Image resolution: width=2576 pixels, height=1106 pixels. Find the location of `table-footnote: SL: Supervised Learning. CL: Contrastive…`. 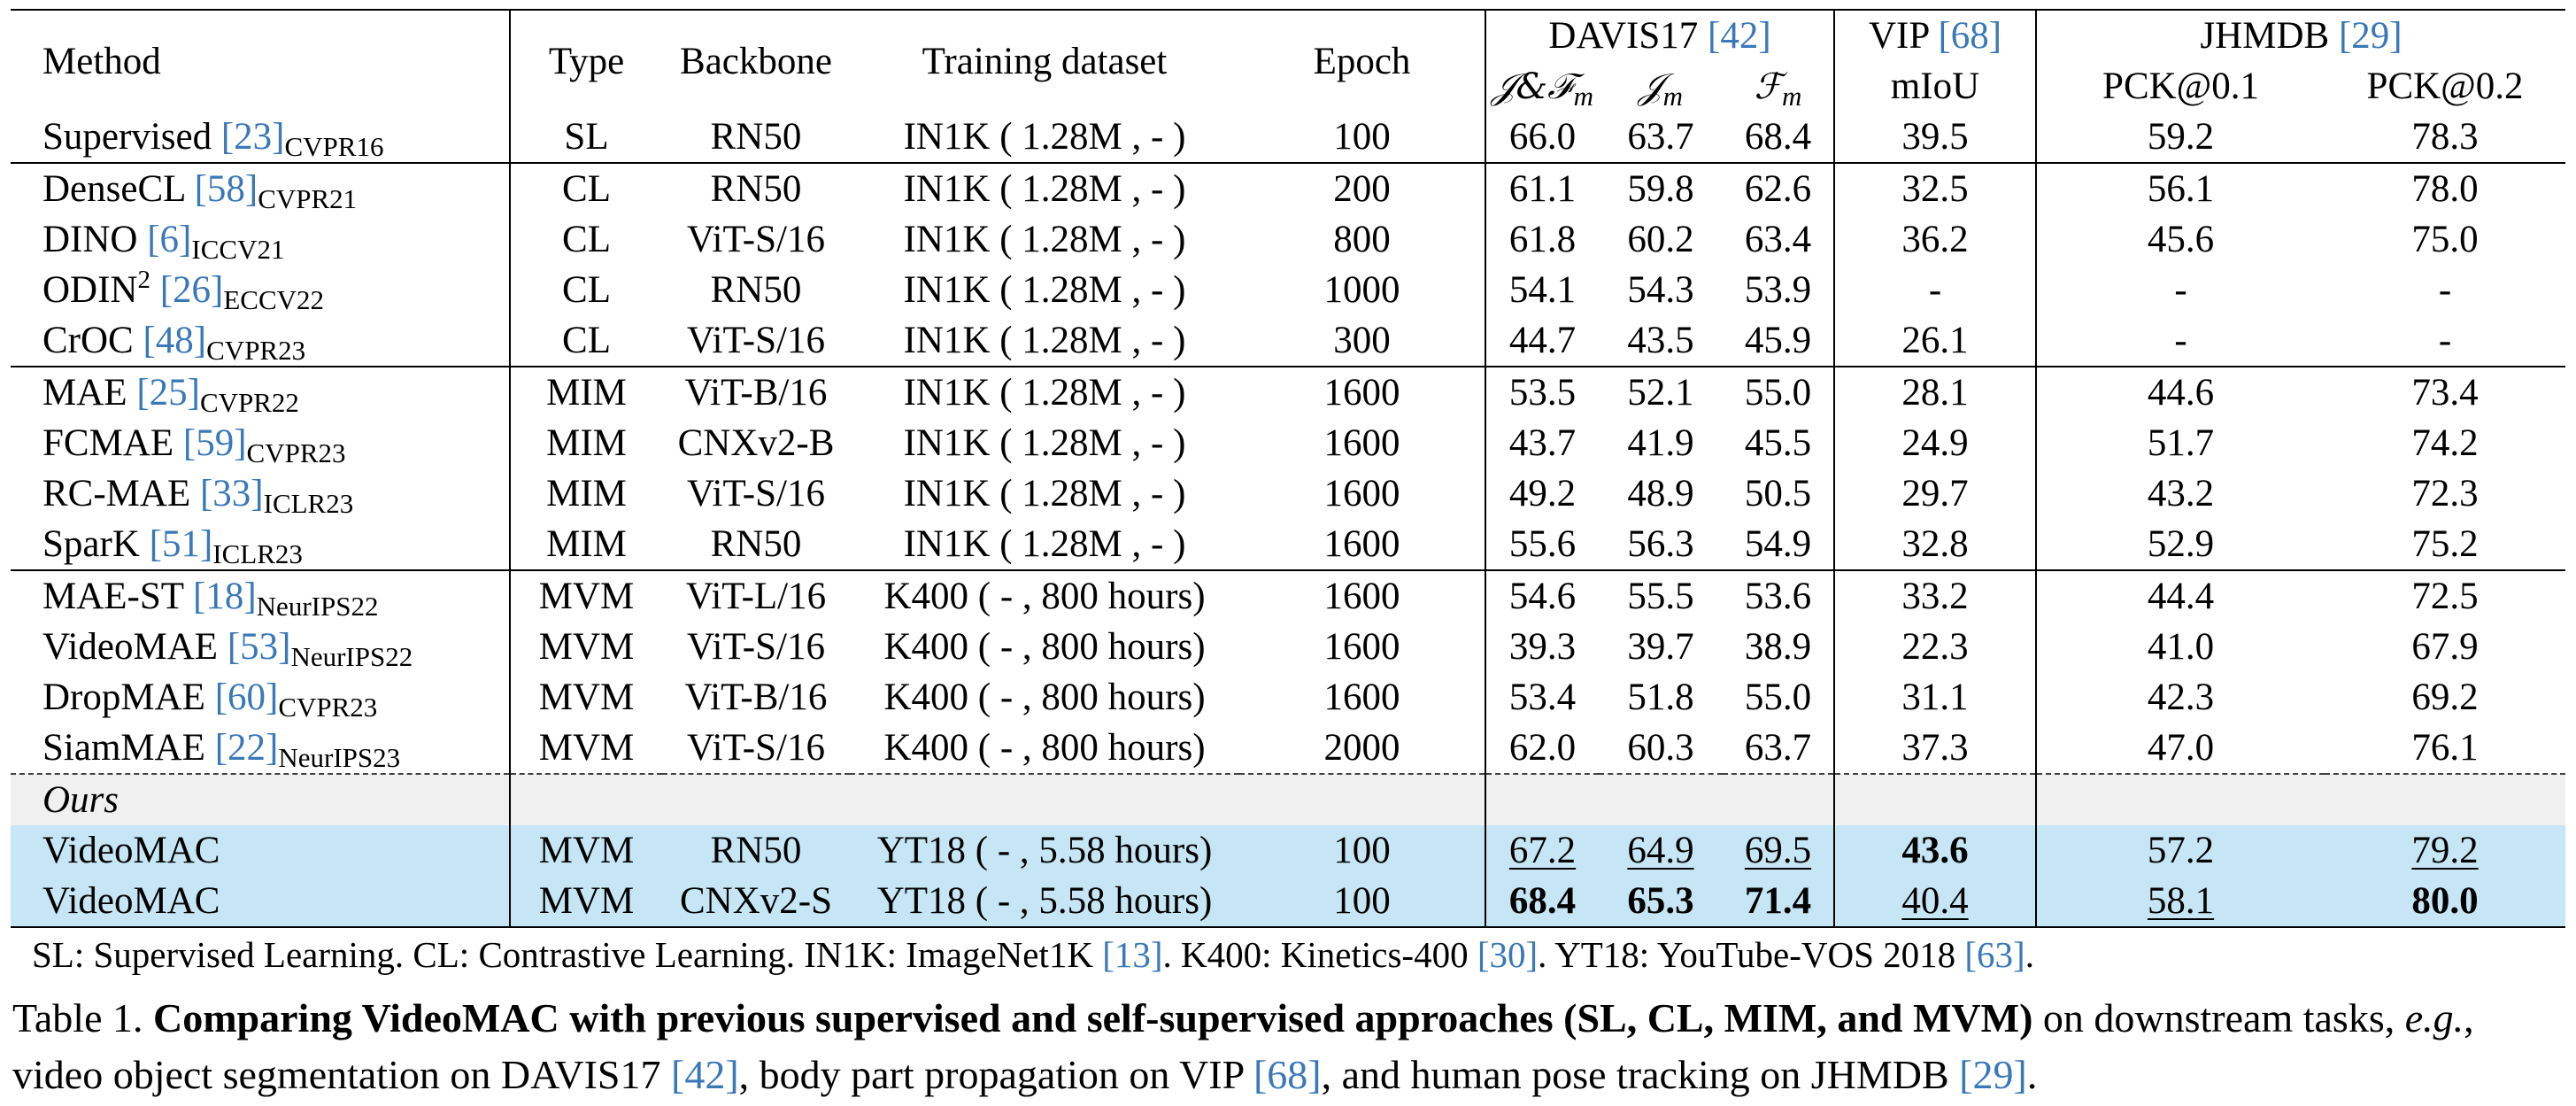

table-footnote: SL: Supervised Learning. CL: Contrastive… is located at coordinates (1033, 954).